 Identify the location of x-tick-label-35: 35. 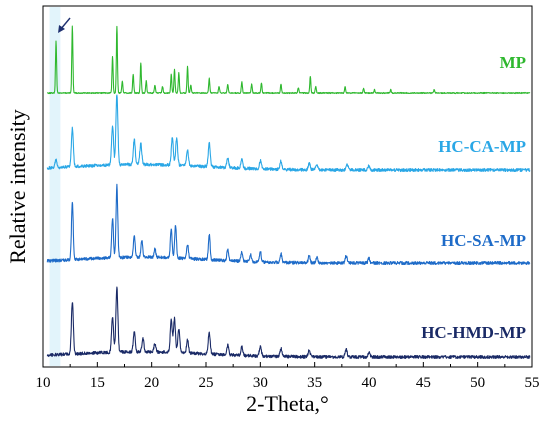
(314, 383).